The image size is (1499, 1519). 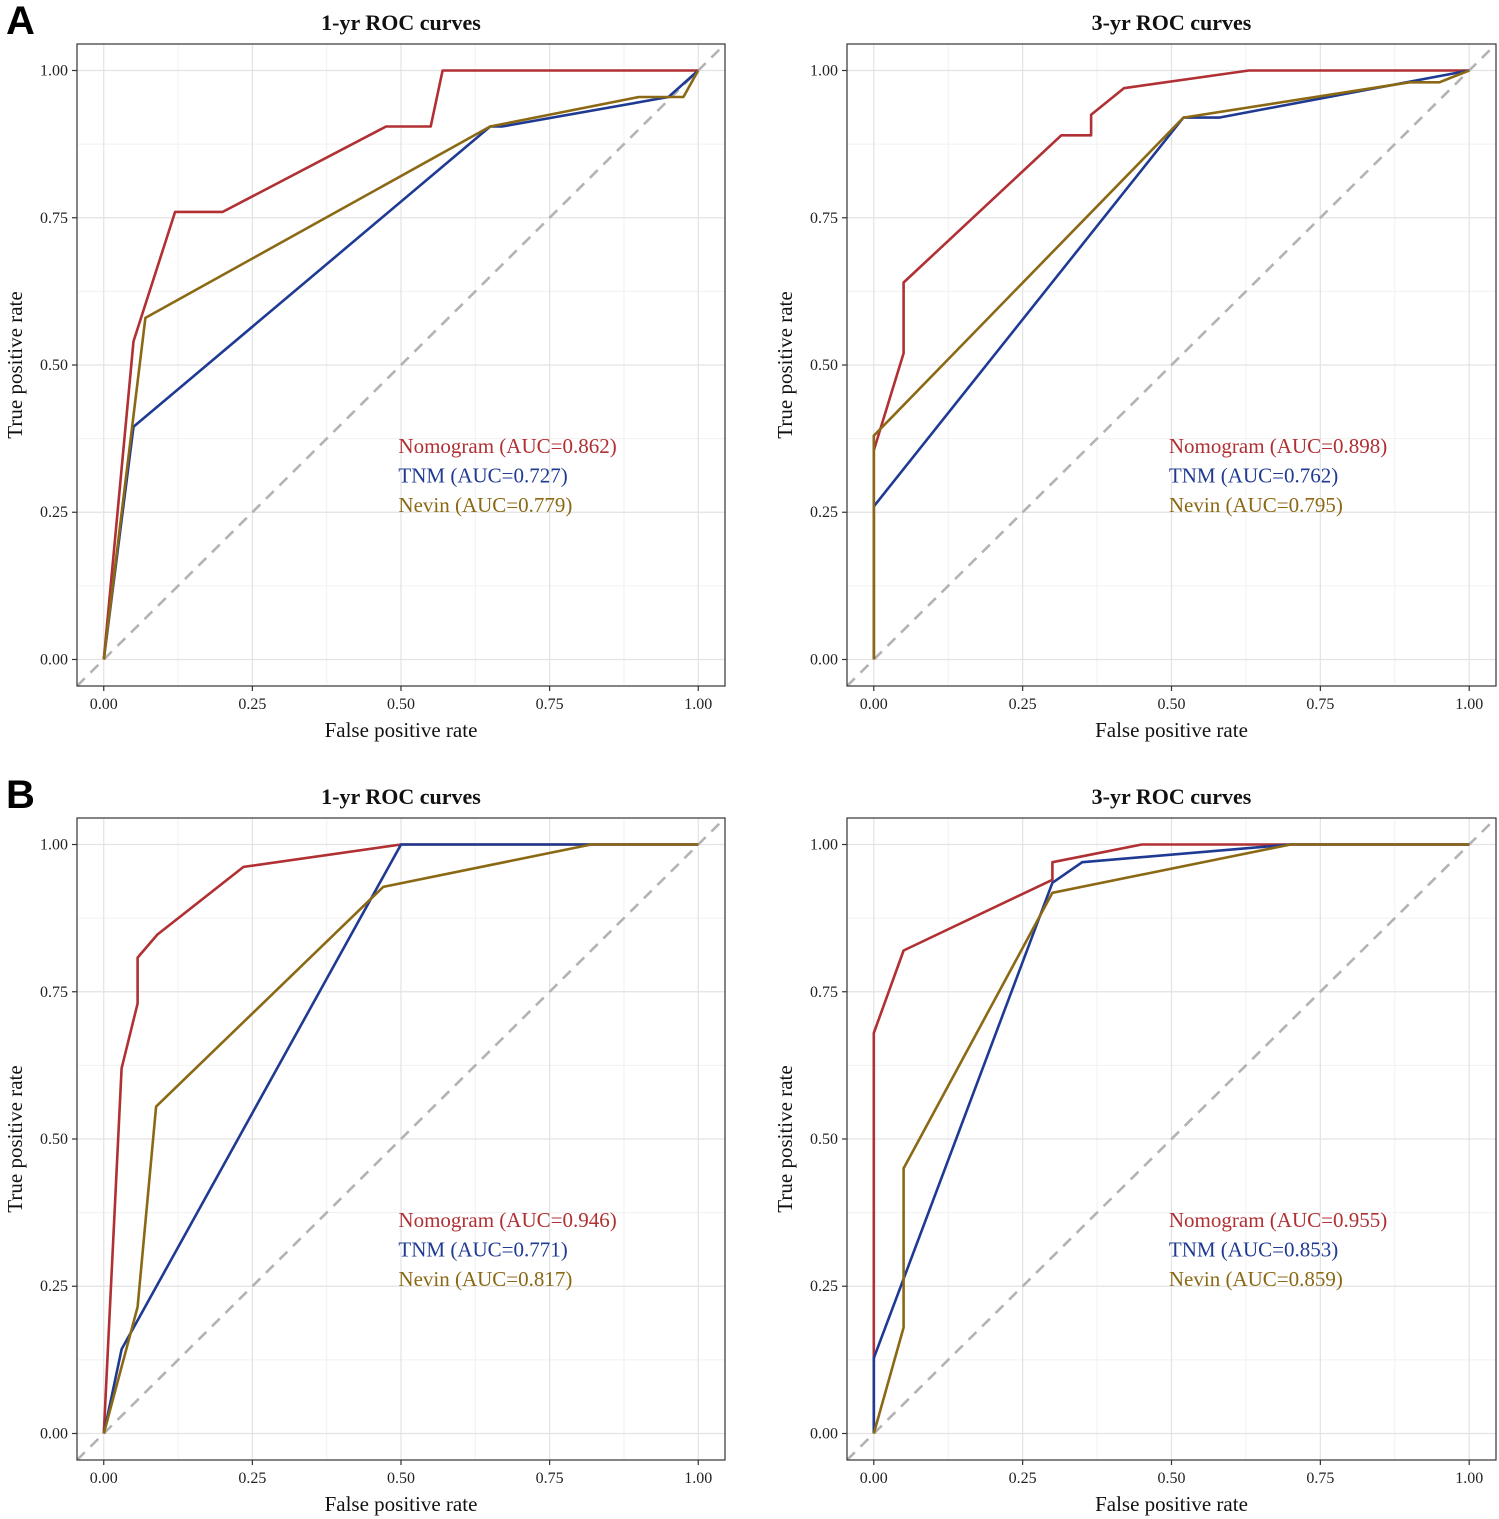 What do you see at coordinates (20, 795) in the screenshot?
I see `panel-letter-b: B` at bounding box center [20, 795].